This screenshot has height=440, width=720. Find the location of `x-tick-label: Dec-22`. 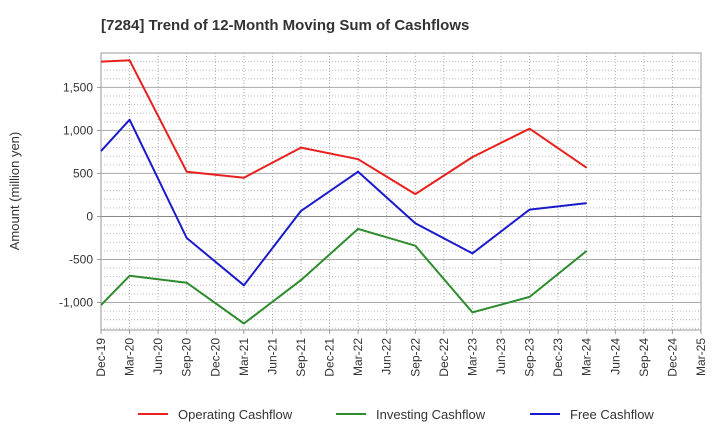

x-tick-label: Dec-22 is located at coordinates (444, 357).